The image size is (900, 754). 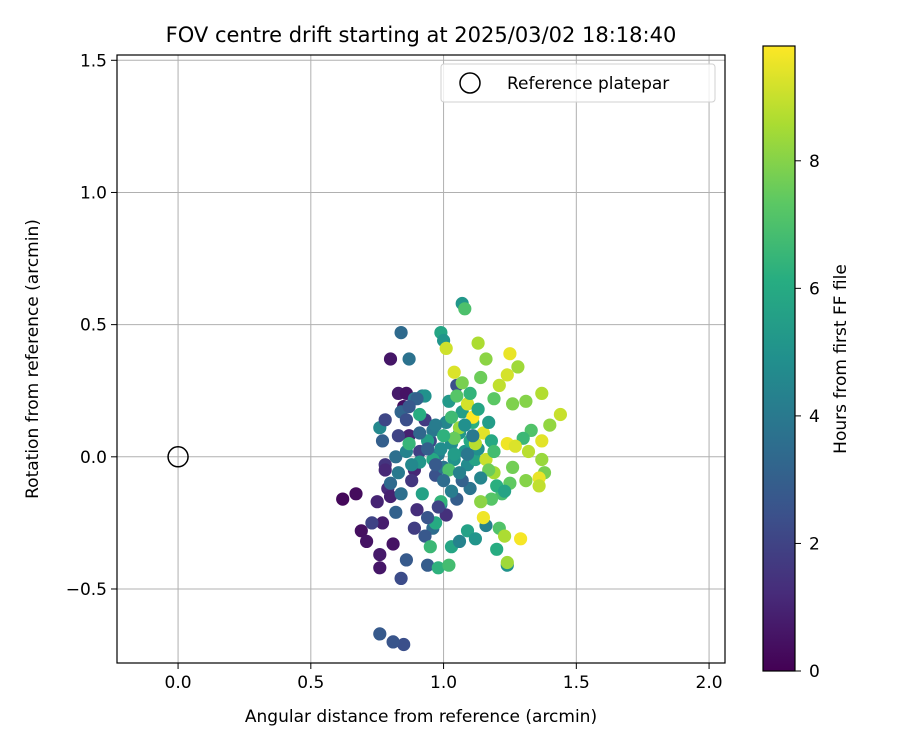 I want to click on y-tick-label: 1.0, so click(x=93, y=193).